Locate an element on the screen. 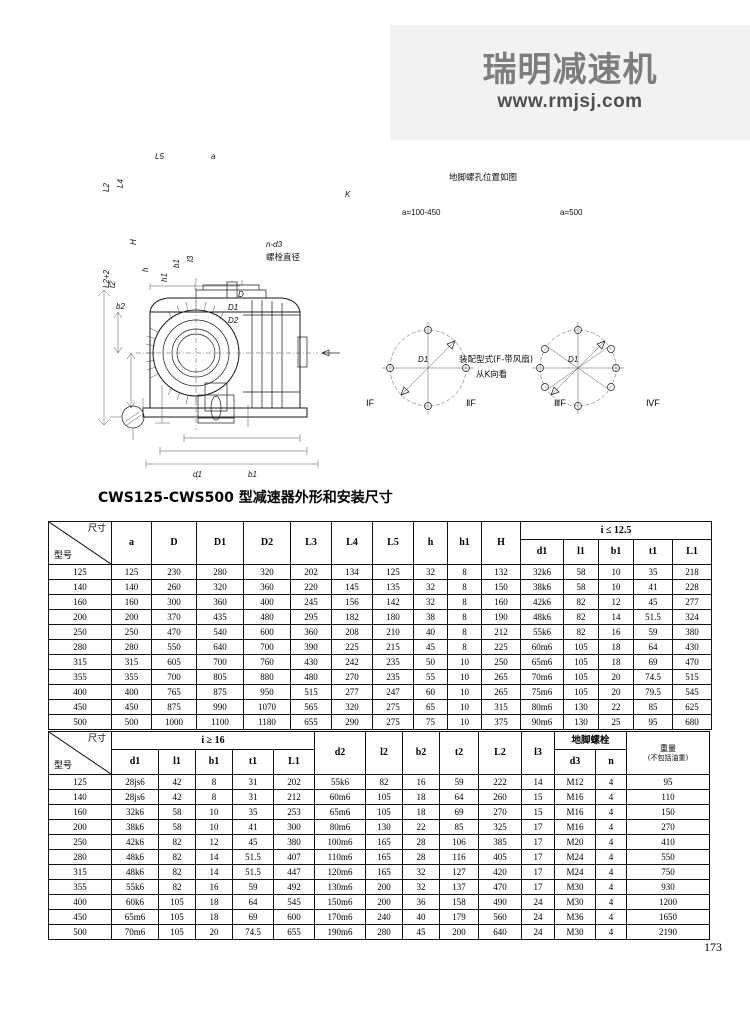 This screenshot has width=750, height=1010. cell-value: 59 is located at coordinates (253, 887).